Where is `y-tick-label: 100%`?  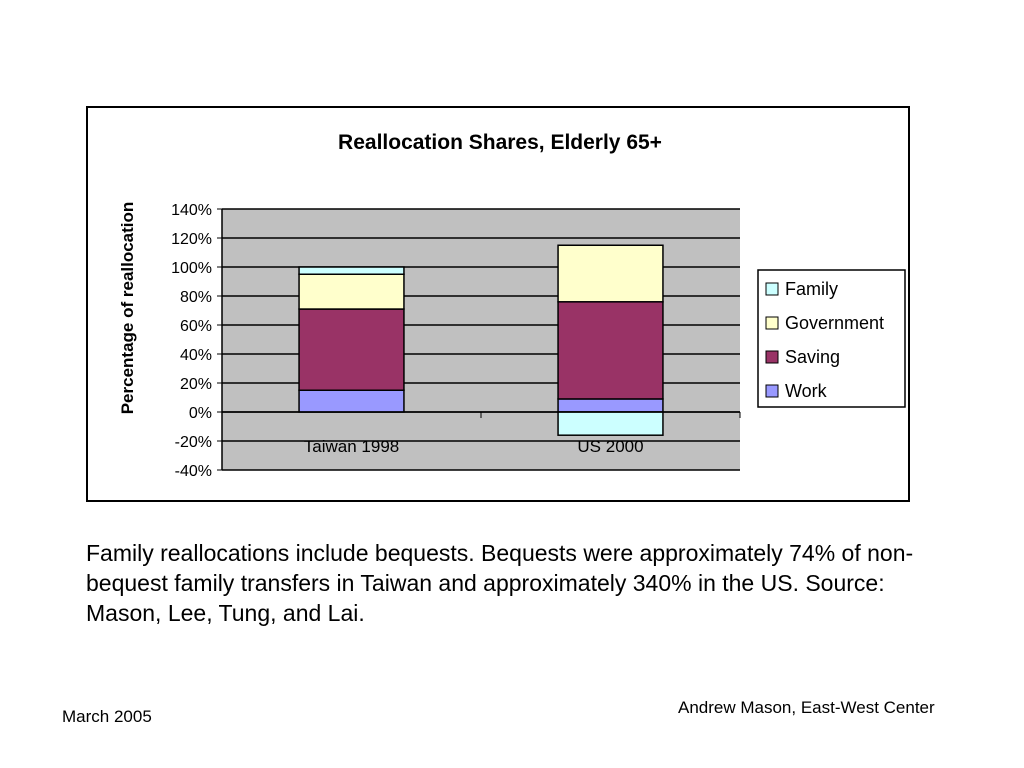 y-tick-label: 100% is located at coordinates (191, 268).